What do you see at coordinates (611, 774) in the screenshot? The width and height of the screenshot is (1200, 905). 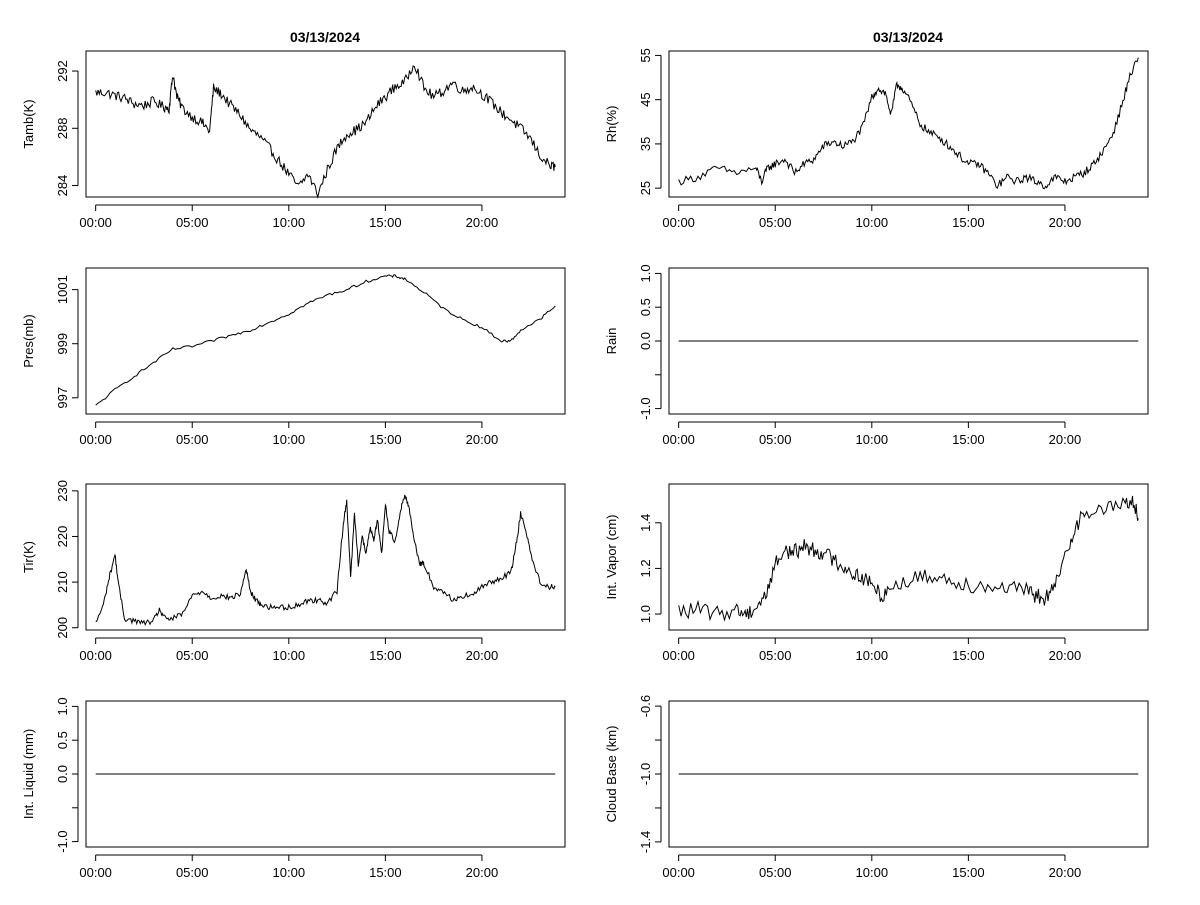 I see `y-axis-label: Cloud Base (km)` at bounding box center [611, 774].